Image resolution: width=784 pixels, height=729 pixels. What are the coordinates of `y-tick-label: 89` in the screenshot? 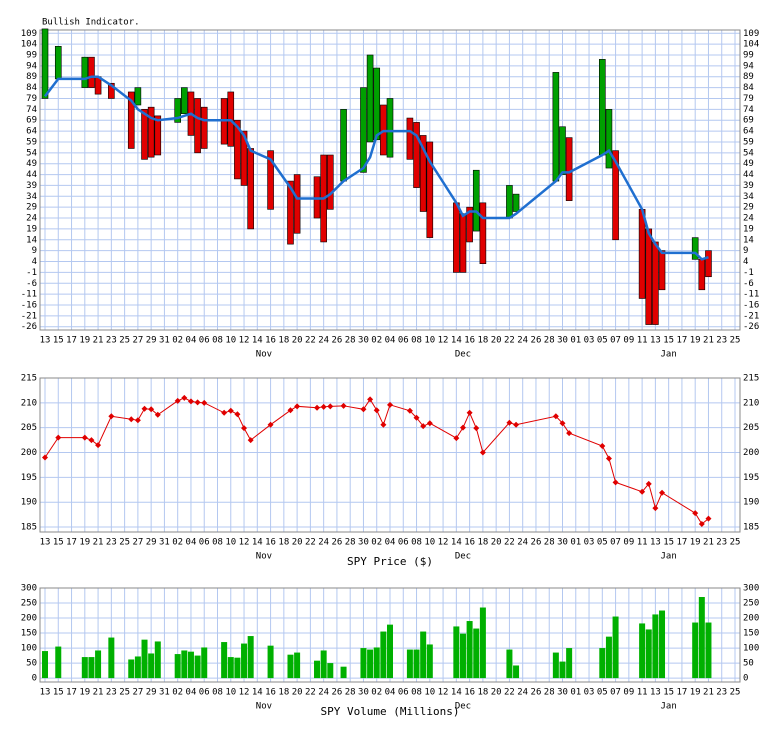 It's located at (31, 77).